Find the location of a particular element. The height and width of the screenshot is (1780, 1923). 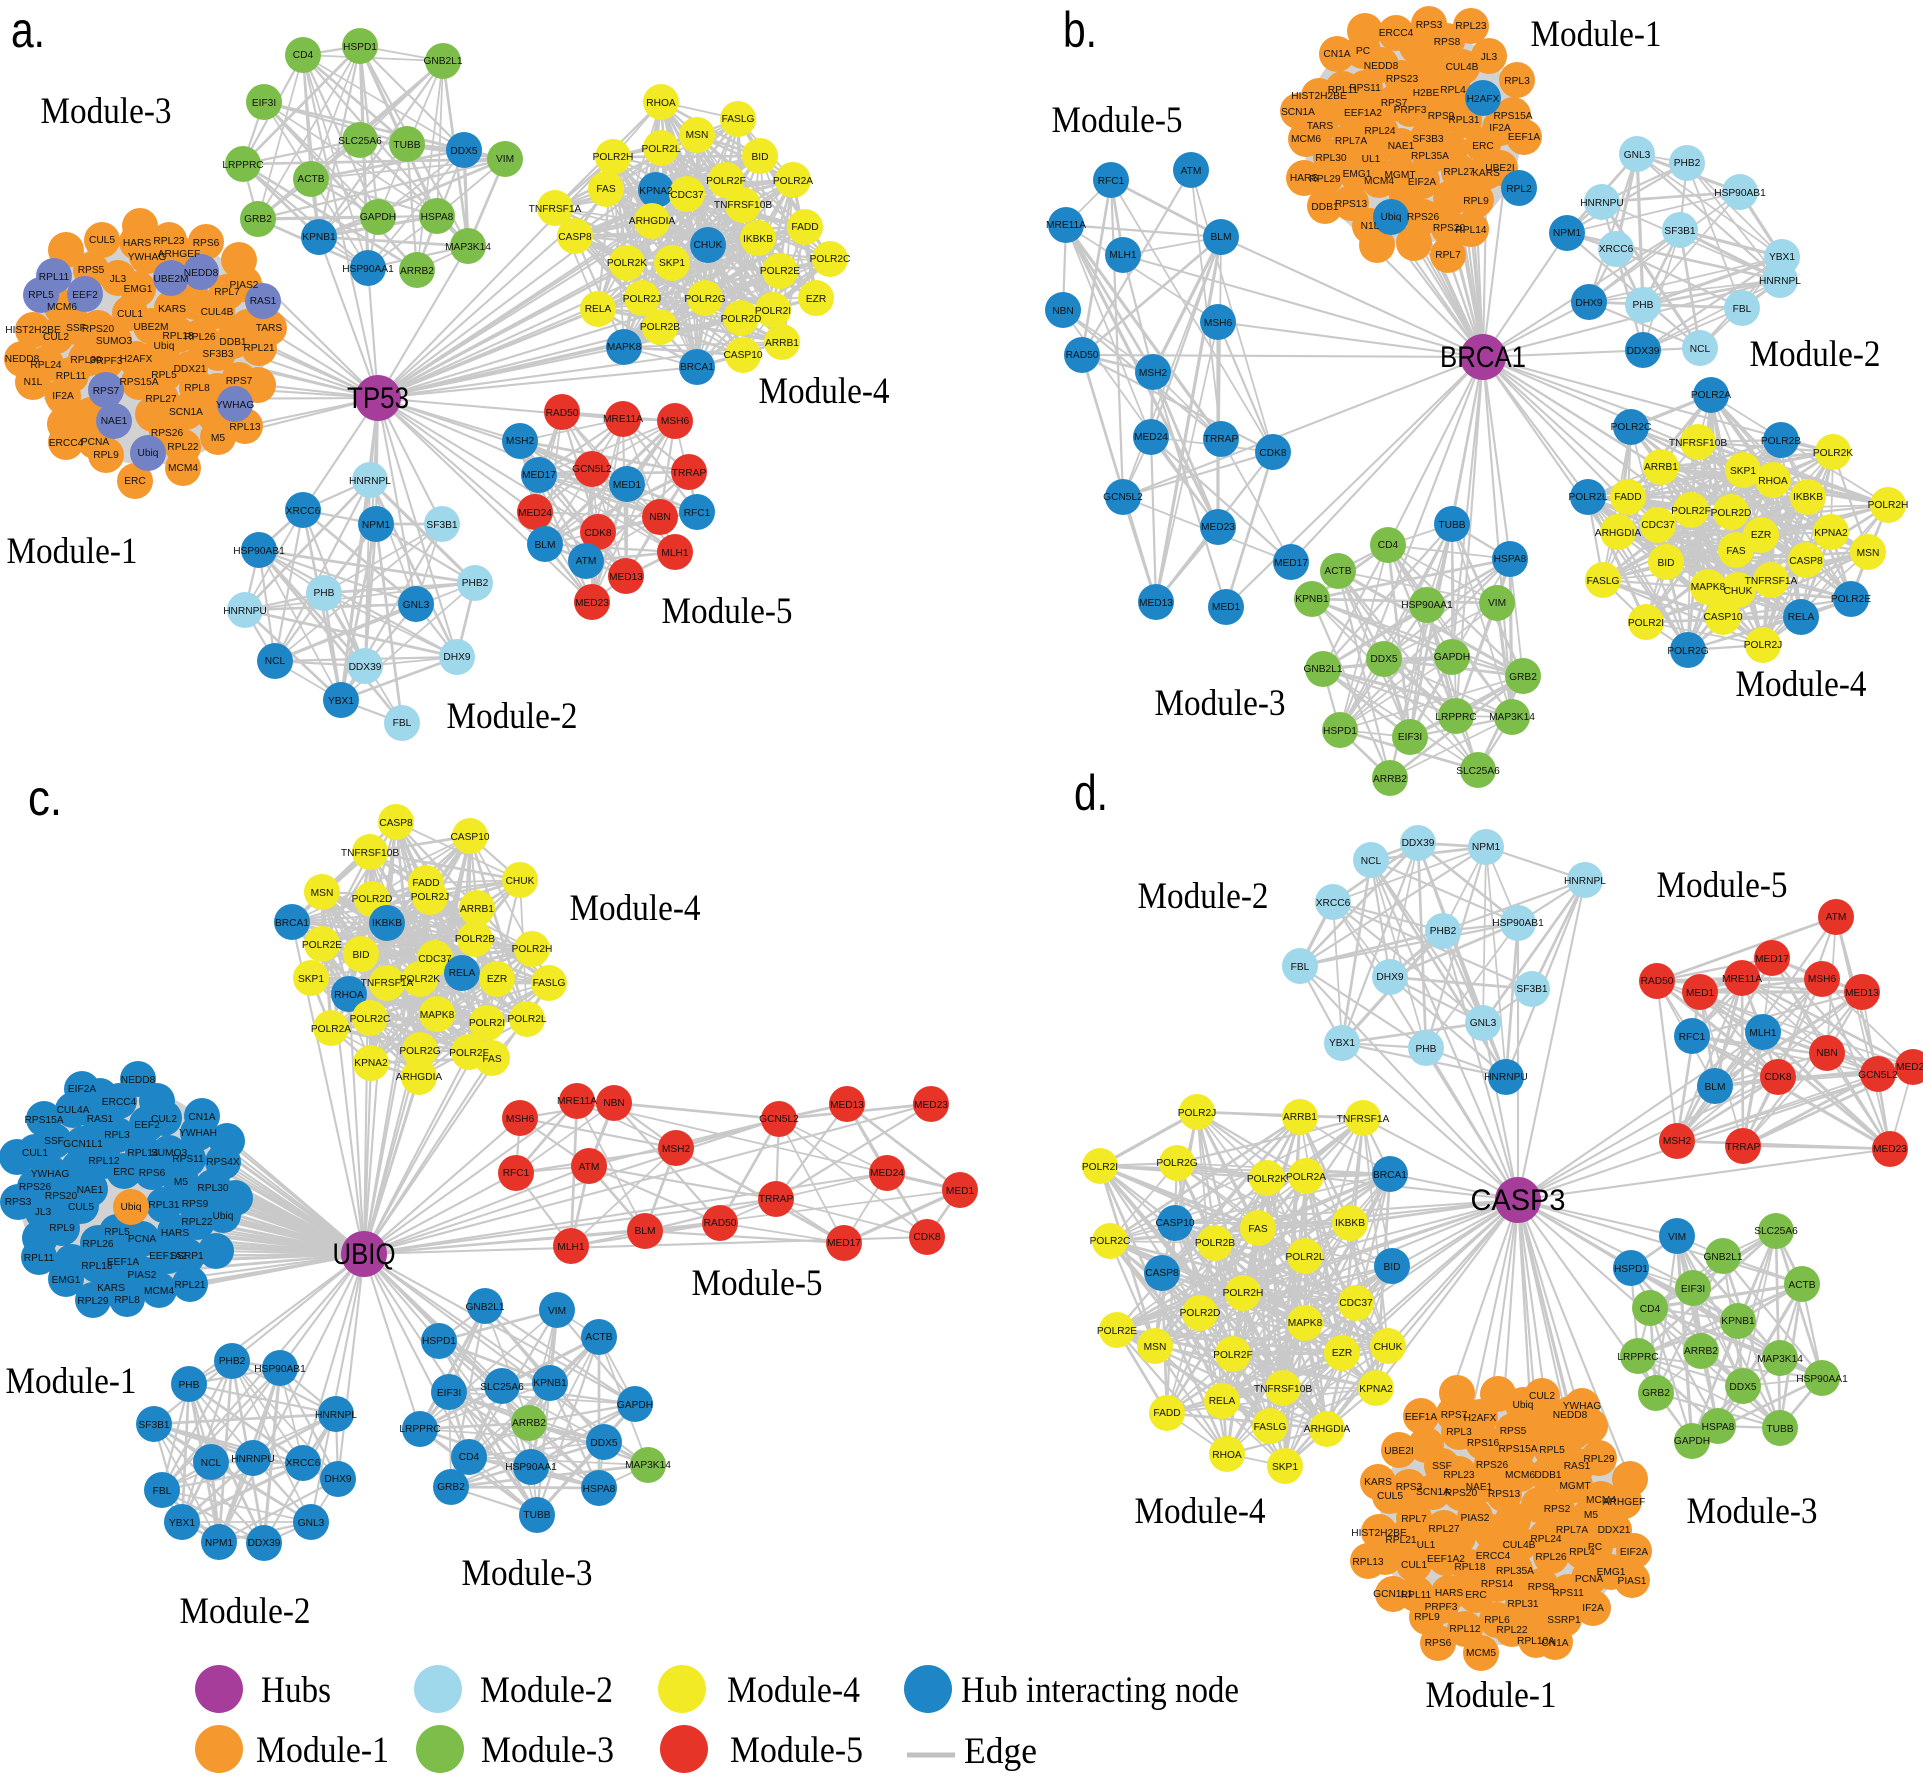

svg-text: RPS7 is located at coordinates (1394, 103).